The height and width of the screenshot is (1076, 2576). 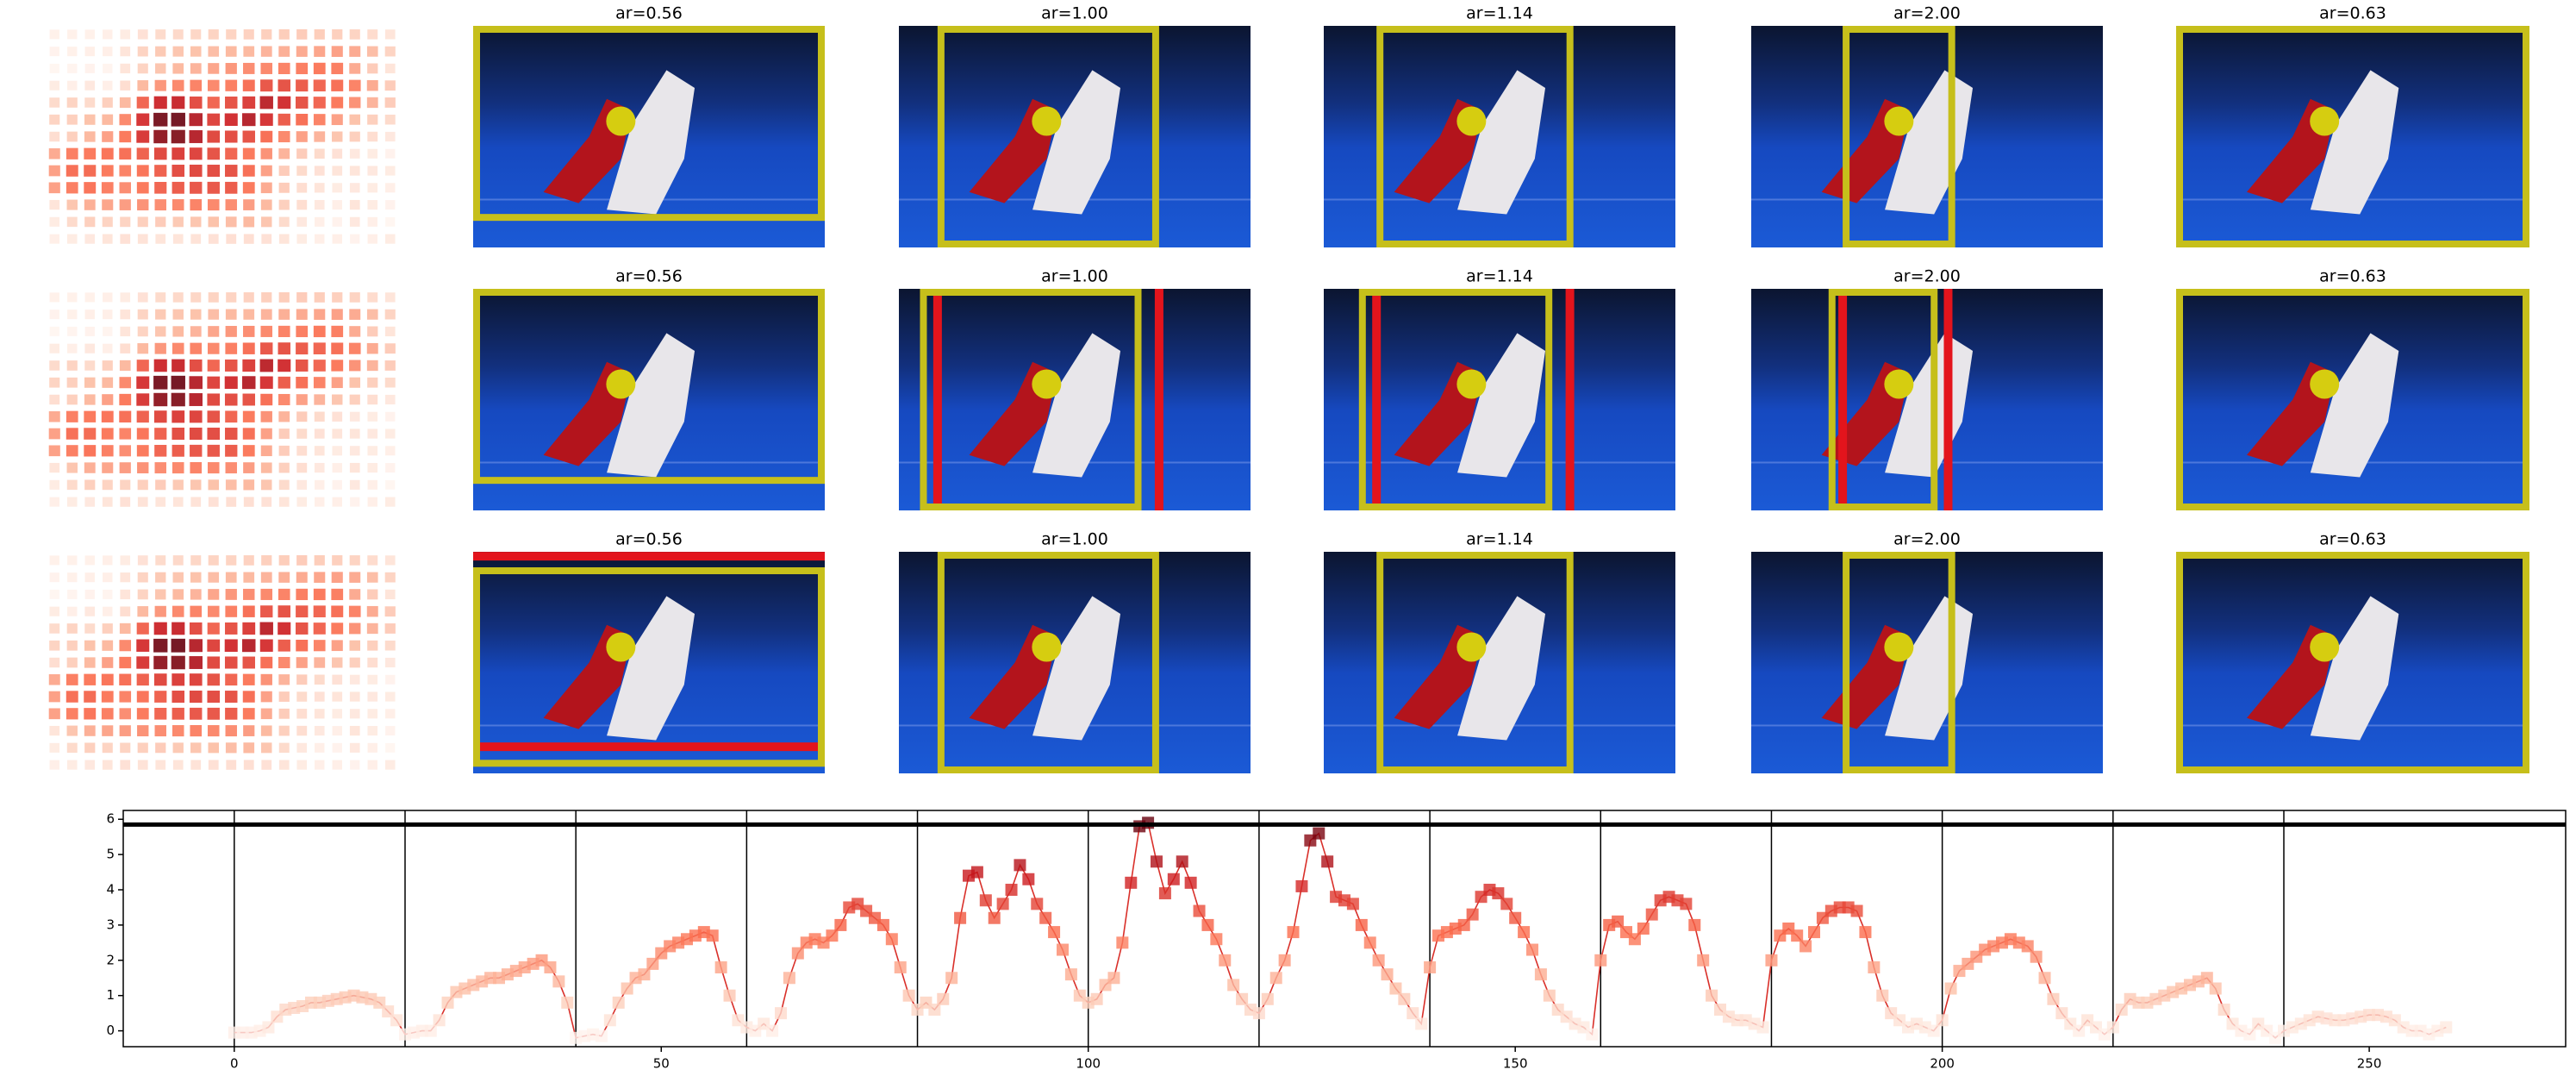 I want to click on y-tick-label: 6, so click(x=110, y=819).